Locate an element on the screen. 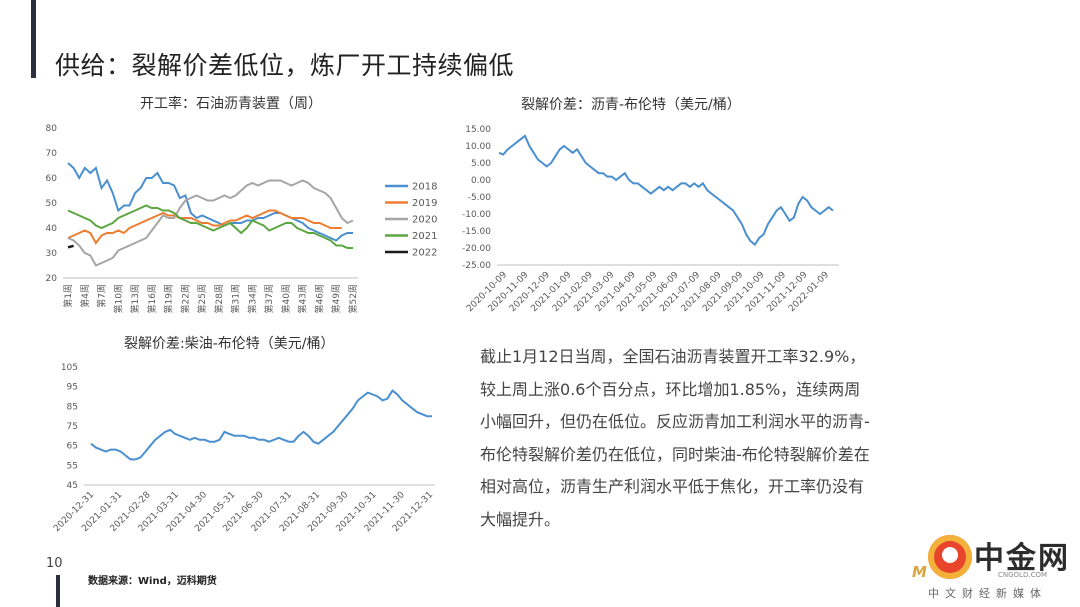 Image resolution: width=1080 pixels, height=607 pixels. y-tick-label: 95 is located at coordinates (72, 388).